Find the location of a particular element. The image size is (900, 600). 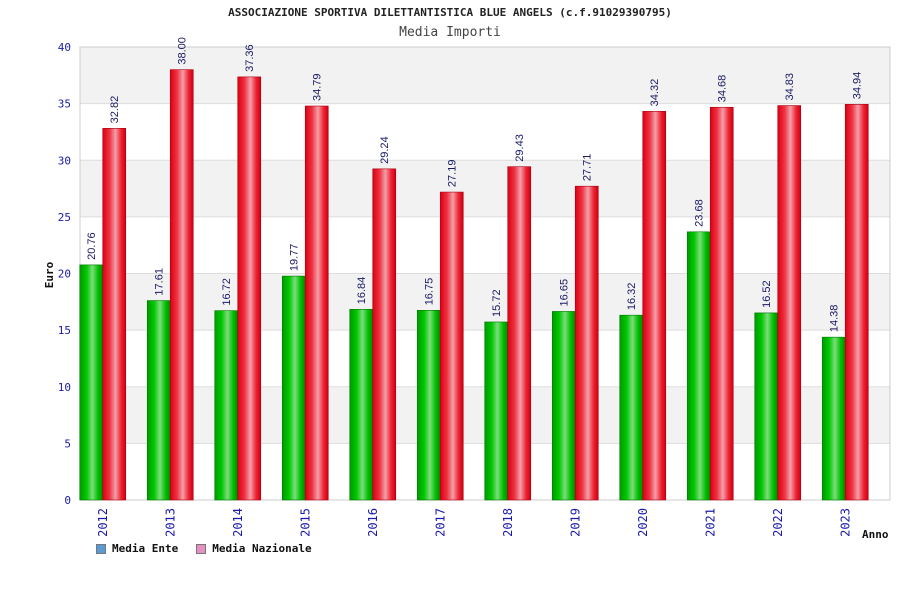

data-label-media-ente-2017: 16.75 is located at coordinates (430, 292).